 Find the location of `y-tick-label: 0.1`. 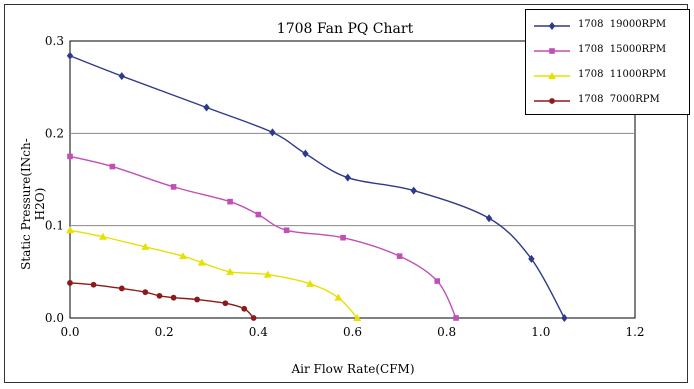

y-tick-label: 0.1 is located at coordinates (54, 226).